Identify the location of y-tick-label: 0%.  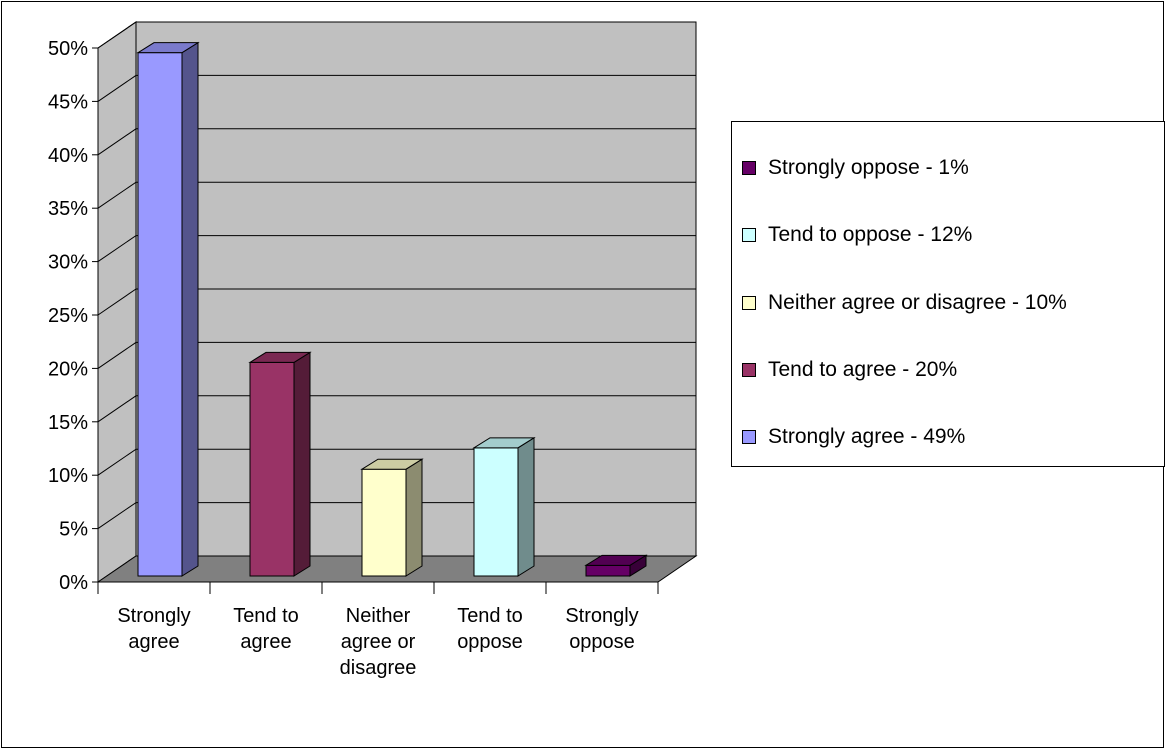
(73, 583).